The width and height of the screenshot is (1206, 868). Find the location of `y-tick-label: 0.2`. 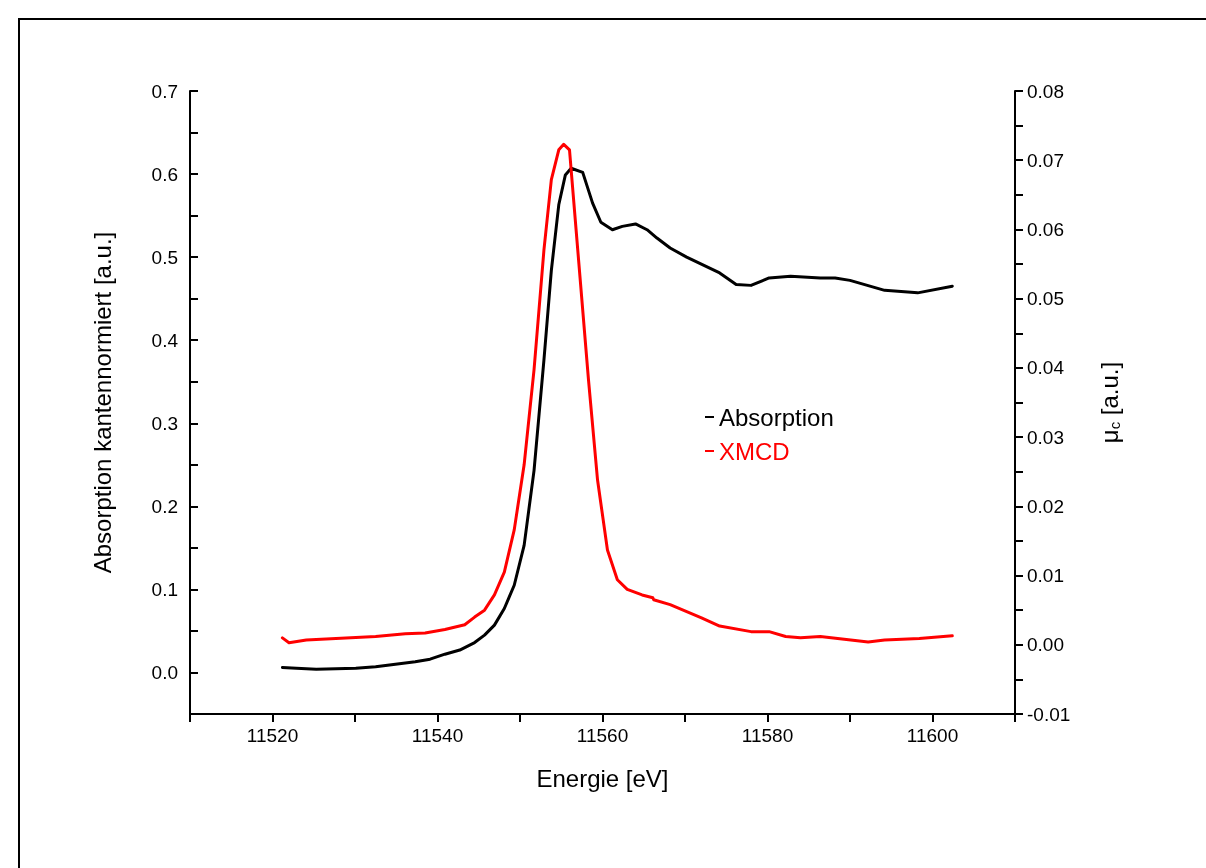

y-tick-label: 0.2 is located at coordinates (164, 506).